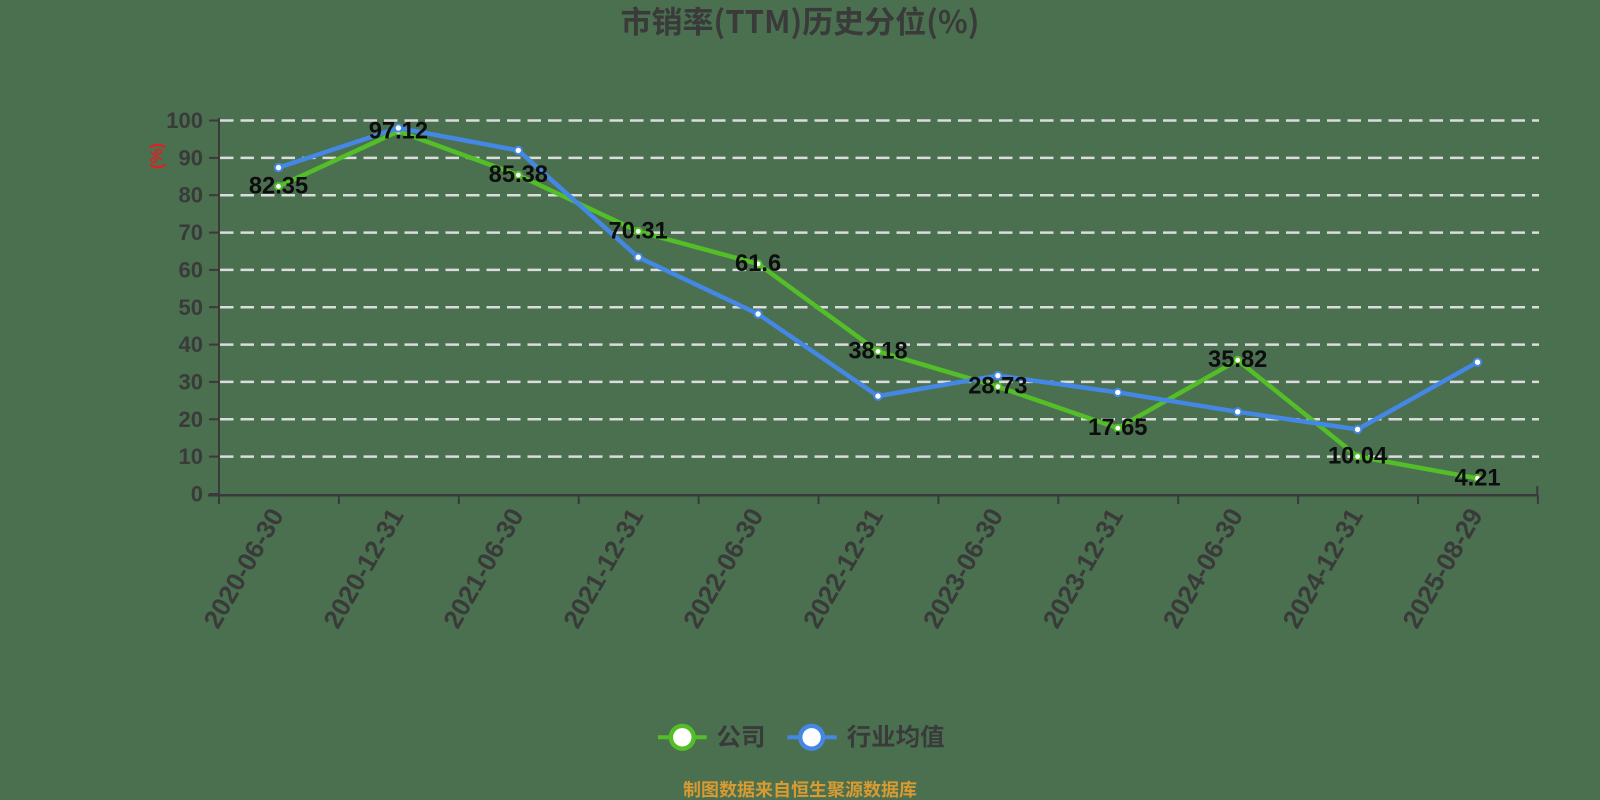 This screenshot has height=800, width=1600. What do you see at coordinates (1358, 457) in the screenshot?
I see `svg-text: 10.04` at bounding box center [1358, 457].